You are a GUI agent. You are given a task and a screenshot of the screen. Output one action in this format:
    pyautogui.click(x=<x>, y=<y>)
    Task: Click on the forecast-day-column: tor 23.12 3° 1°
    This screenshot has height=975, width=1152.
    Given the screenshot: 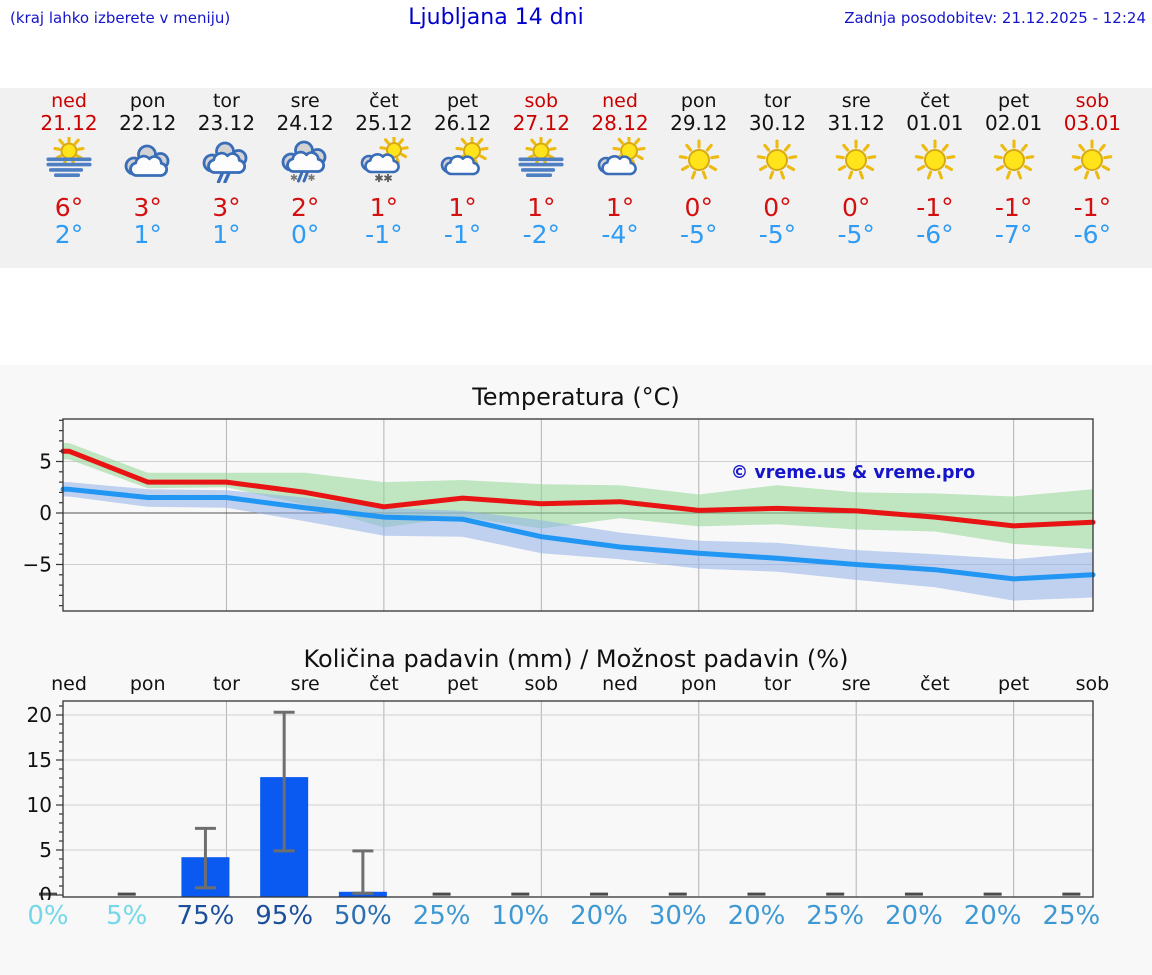 What is the action you would take?
    pyautogui.click(x=226, y=169)
    